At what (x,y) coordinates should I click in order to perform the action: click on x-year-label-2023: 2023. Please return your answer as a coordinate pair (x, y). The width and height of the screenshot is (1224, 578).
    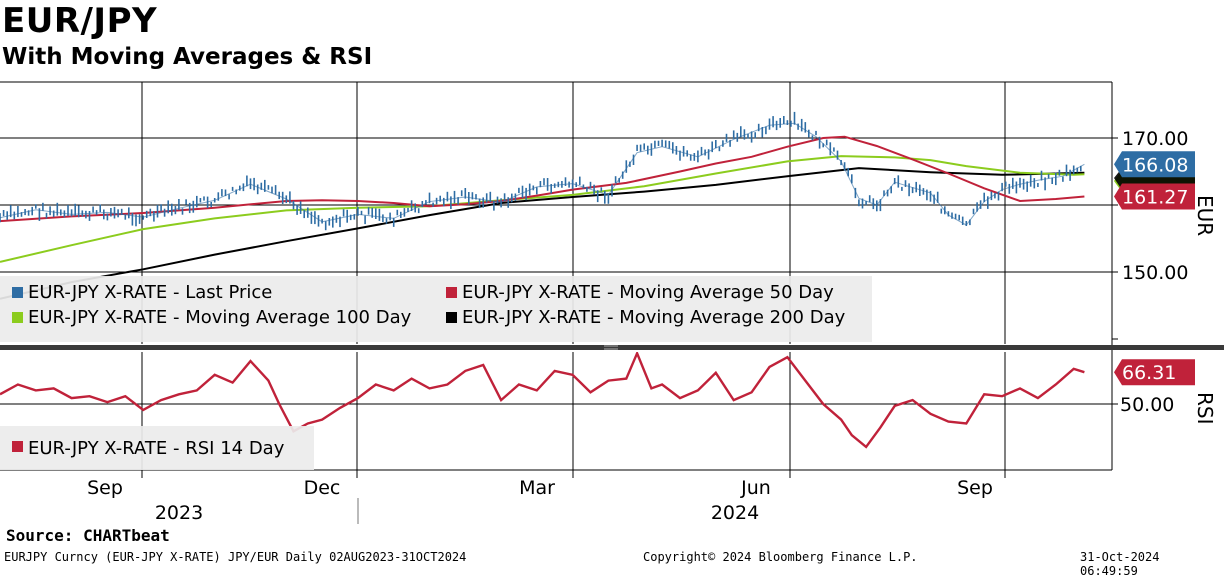
    Looking at the image, I should click on (179, 513).